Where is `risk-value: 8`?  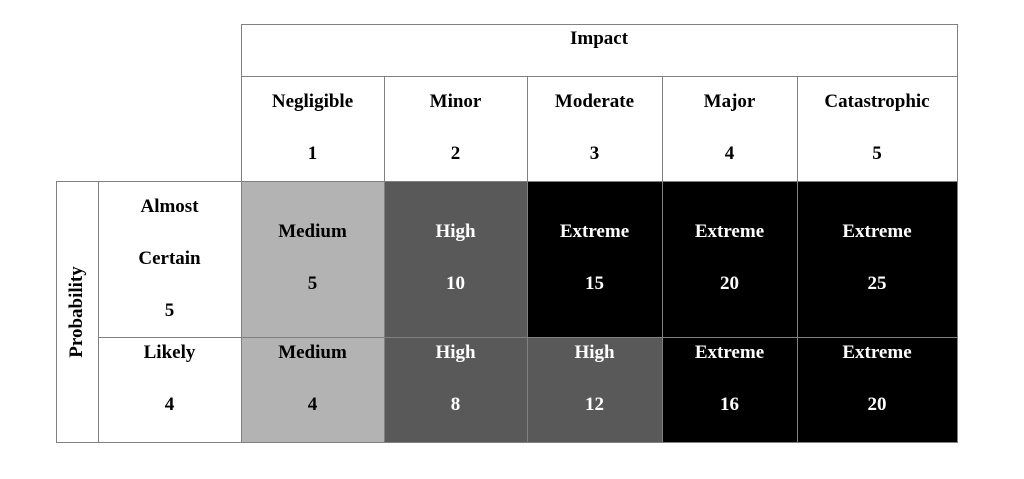 risk-value: 8 is located at coordinates (455, 404).